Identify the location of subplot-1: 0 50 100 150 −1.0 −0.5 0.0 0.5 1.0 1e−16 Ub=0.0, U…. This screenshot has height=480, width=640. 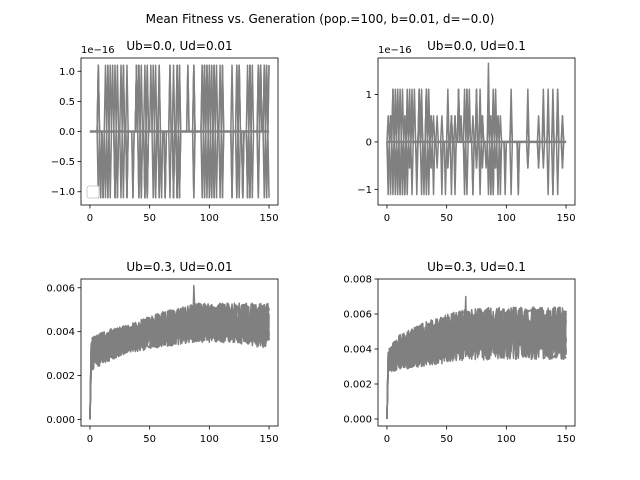
(165, 131).